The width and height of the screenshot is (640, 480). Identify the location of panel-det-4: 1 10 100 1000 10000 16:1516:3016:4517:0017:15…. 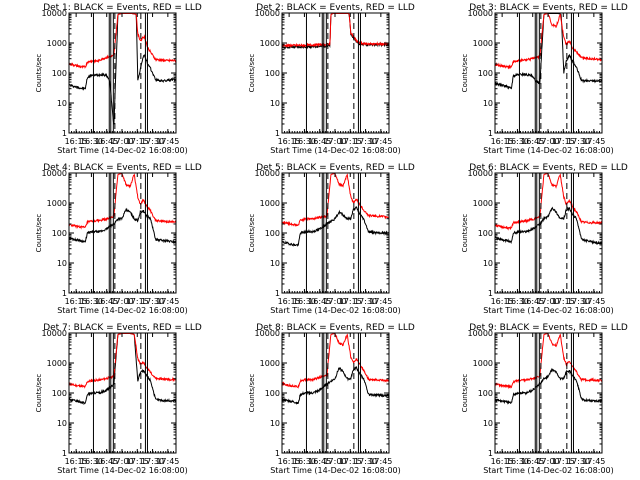
(118, 239).